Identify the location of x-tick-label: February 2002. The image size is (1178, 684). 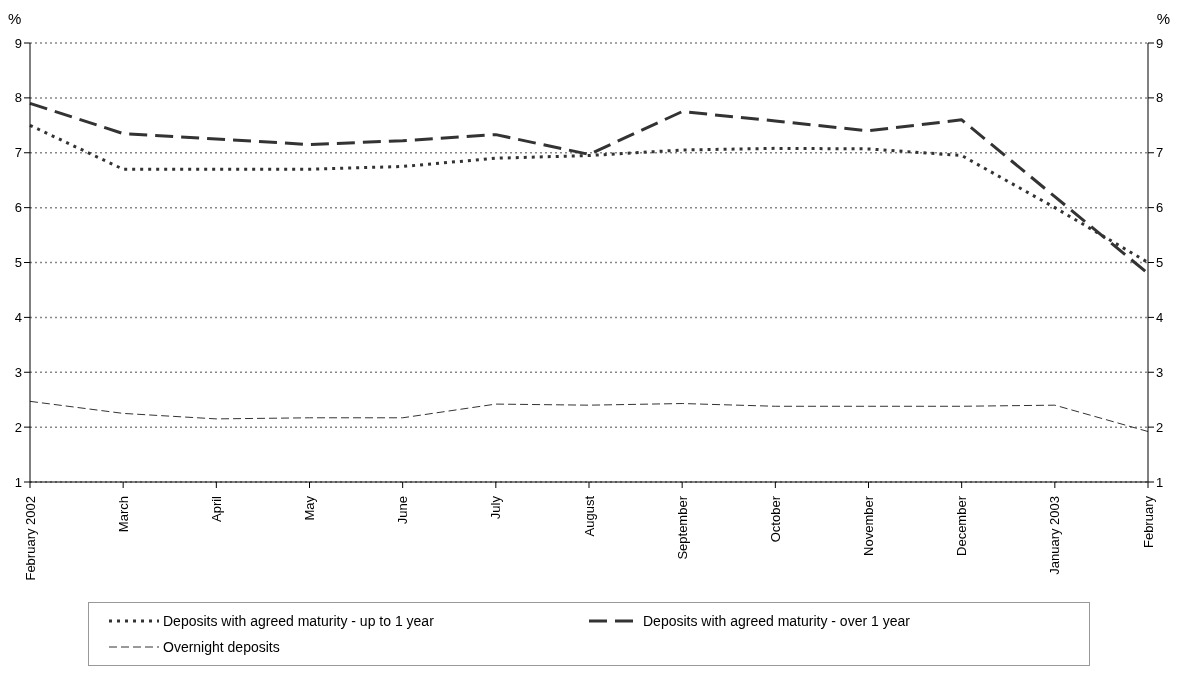
(30, 538).